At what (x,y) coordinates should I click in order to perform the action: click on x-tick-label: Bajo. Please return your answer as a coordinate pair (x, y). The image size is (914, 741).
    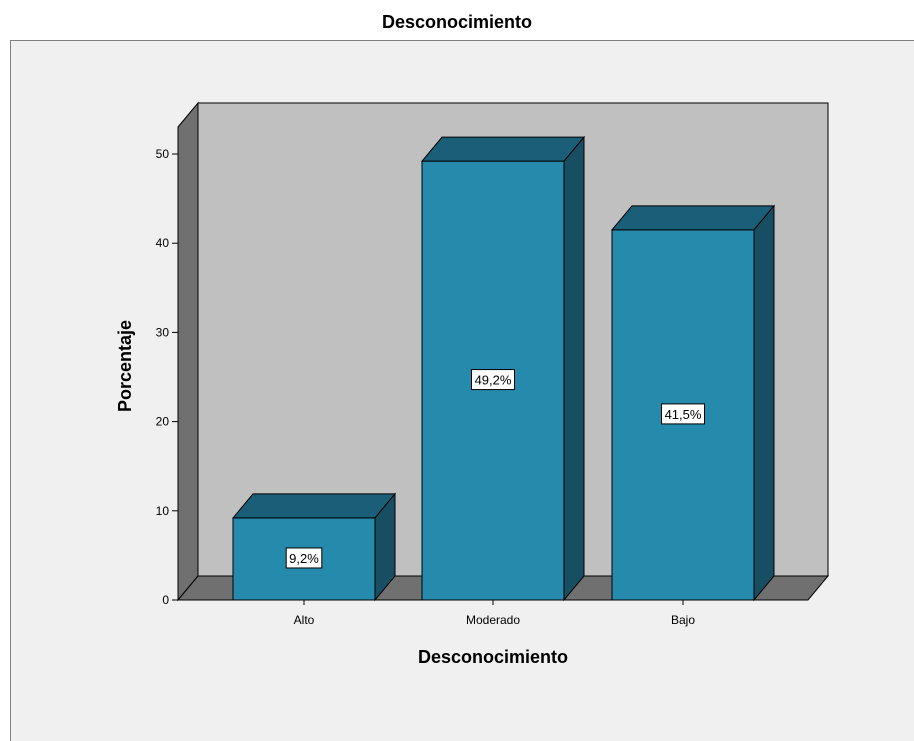
    Looking at the image, I should click on (683, 620).